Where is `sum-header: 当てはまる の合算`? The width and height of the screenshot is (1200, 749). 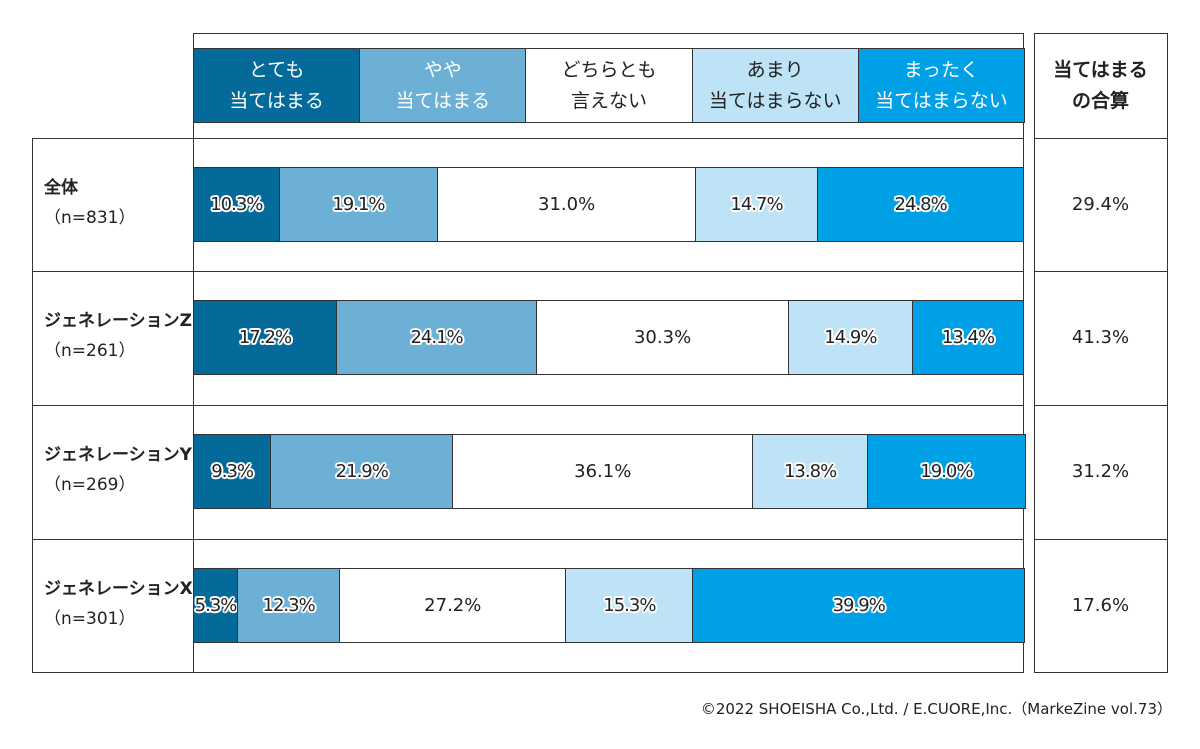 sum-header: 当てはまる の合算 is located at coordinates (1100, 85).